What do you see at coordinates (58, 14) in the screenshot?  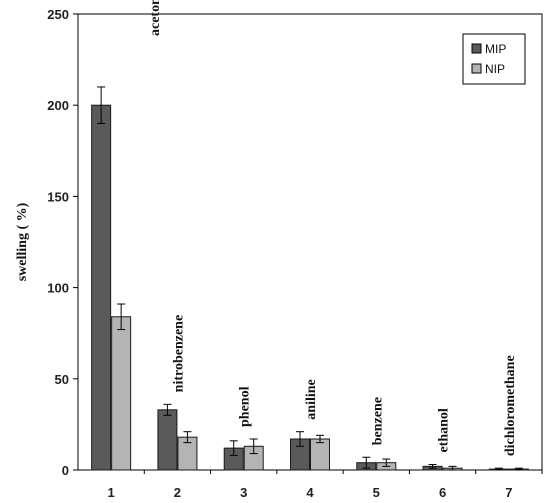 I see `y-tick-label: 250` at bounding box center [58, 14].